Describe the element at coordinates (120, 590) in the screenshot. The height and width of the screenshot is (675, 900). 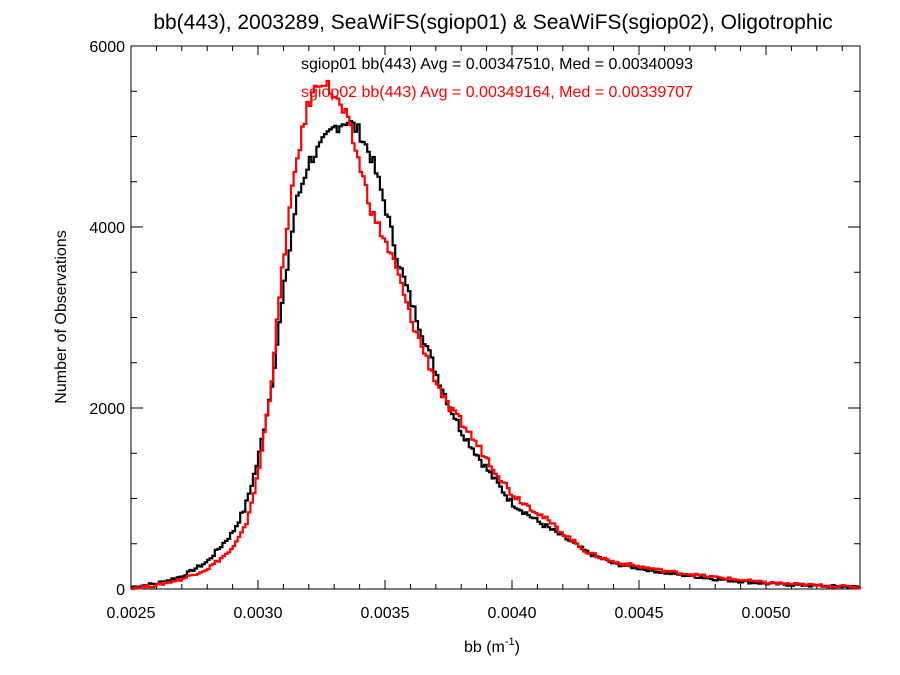
I see `y-tick-label: 0` at that location.